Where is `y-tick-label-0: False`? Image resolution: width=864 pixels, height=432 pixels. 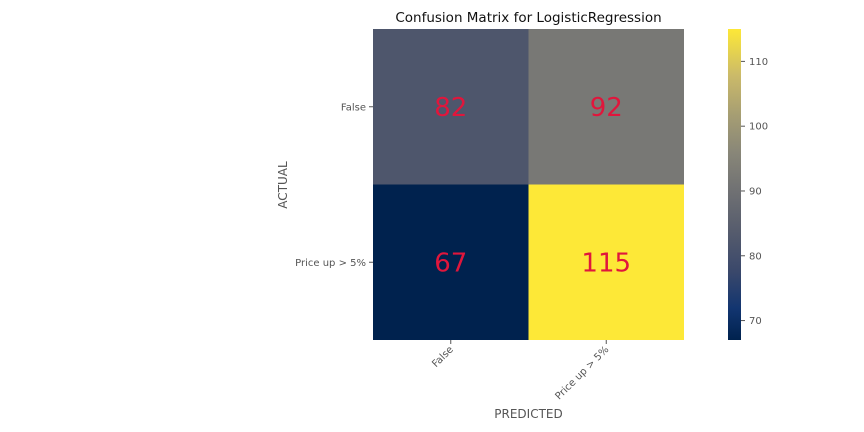 y-tick-label-0: False is located at coordinates (353, 107).